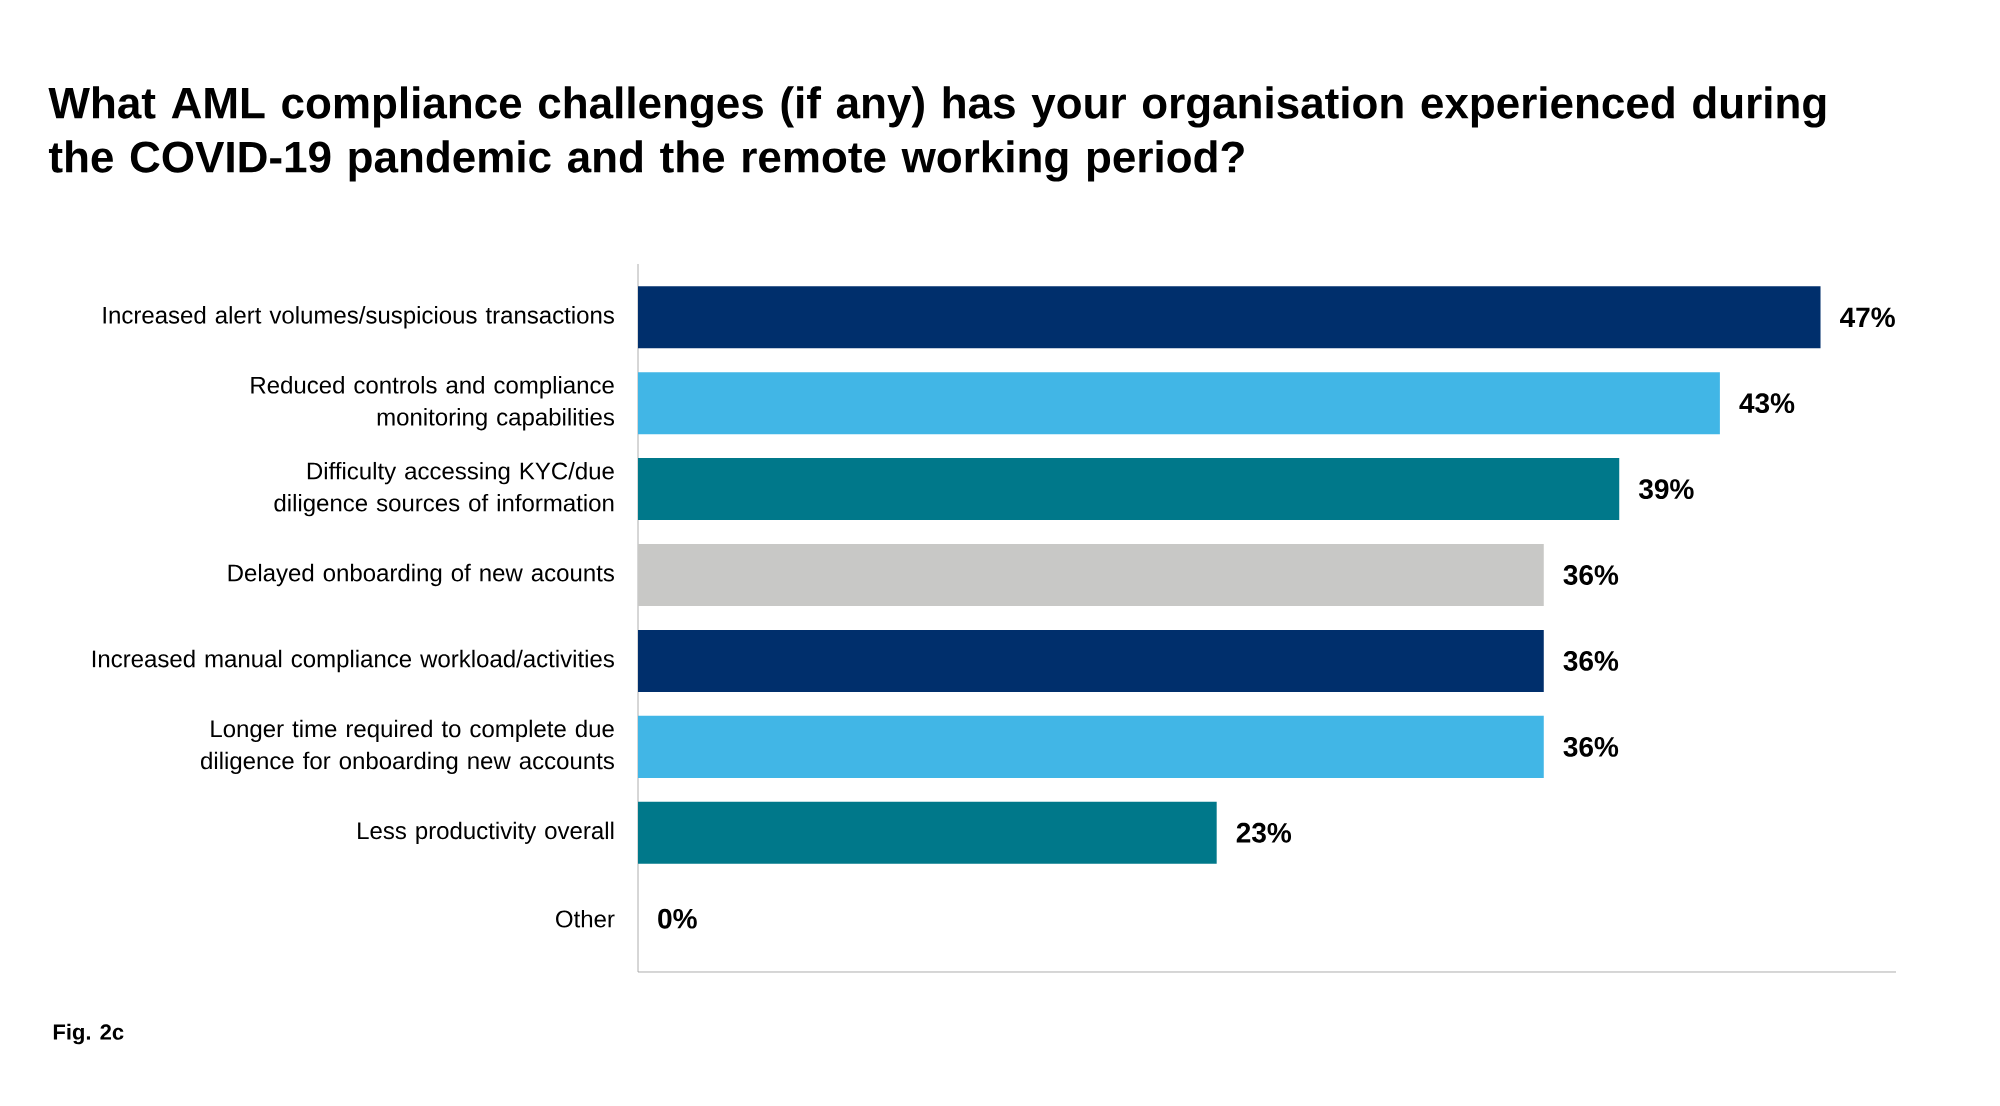 Image resolution: width=2000 pixels, height=1106 pixels. What do you see at coordinates (486, 832) in the screenshot?
I see `y-tick-label: Less productivity overall` at bounding box center [486, 832].